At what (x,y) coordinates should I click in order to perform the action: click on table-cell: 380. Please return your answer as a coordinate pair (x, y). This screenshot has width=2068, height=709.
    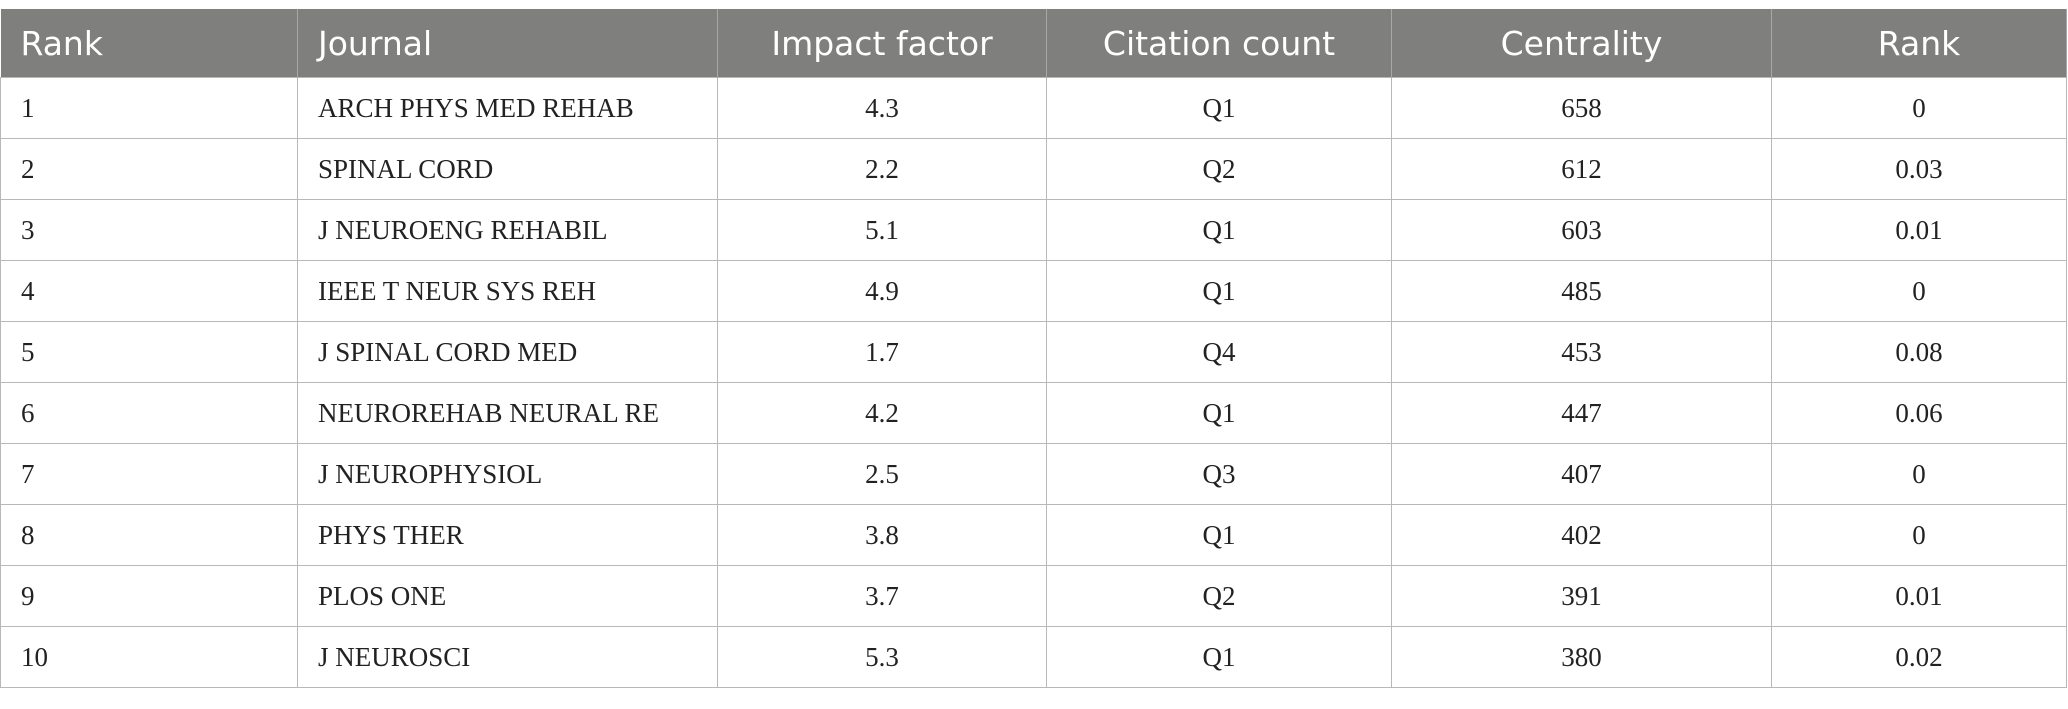
    Looking at the image, I should click on (1581, 657).